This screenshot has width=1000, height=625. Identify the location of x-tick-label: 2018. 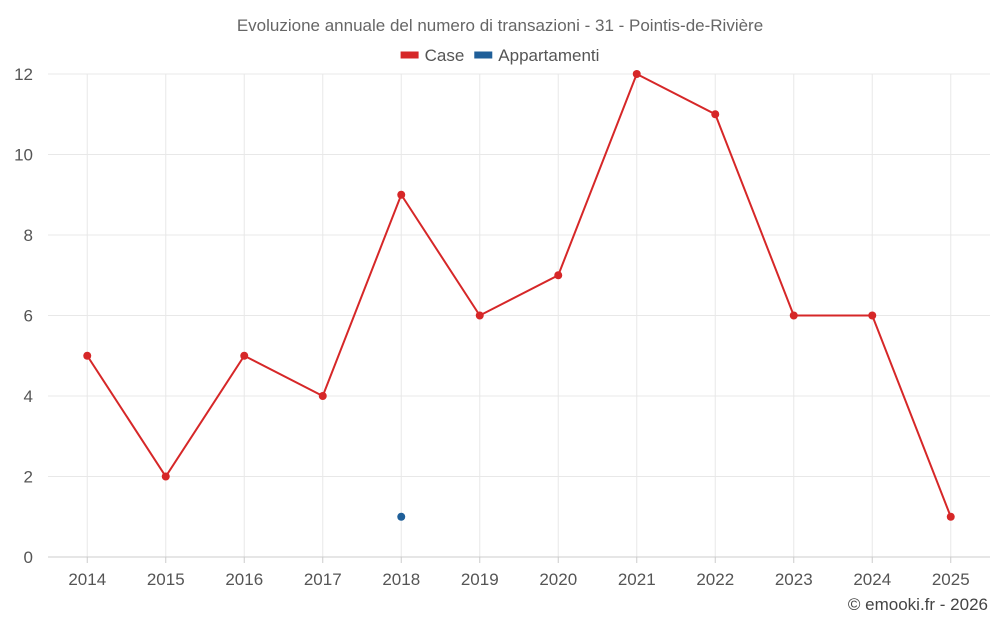
(401, 579).